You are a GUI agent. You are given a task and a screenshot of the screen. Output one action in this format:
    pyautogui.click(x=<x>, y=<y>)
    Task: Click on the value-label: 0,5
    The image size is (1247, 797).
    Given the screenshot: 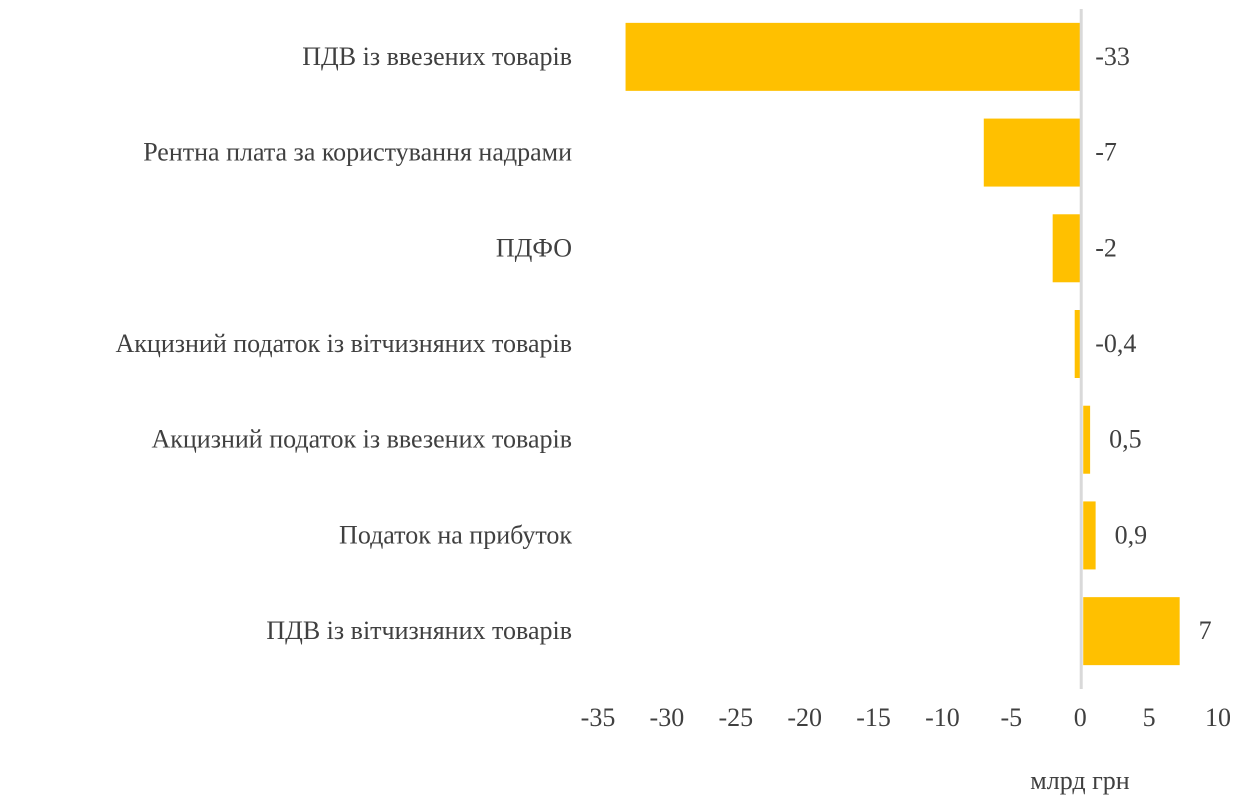 What is the action you would take?
    pyautogui.click(x=1125, y=439)
    